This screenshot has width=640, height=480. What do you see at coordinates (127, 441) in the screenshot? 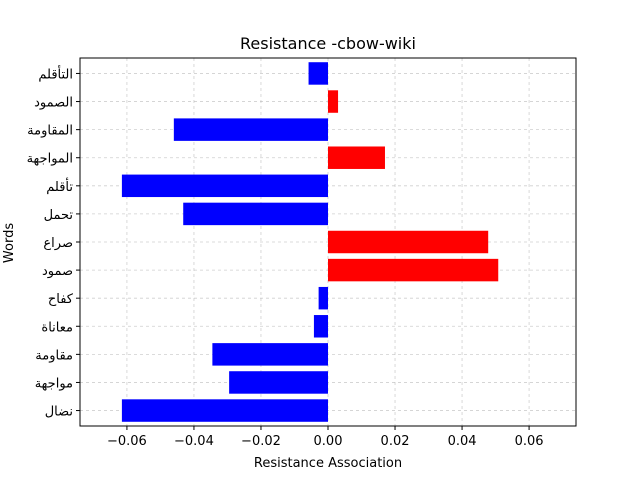
I see `x-tick-label: −0.06` at bounding box center [127, 441].